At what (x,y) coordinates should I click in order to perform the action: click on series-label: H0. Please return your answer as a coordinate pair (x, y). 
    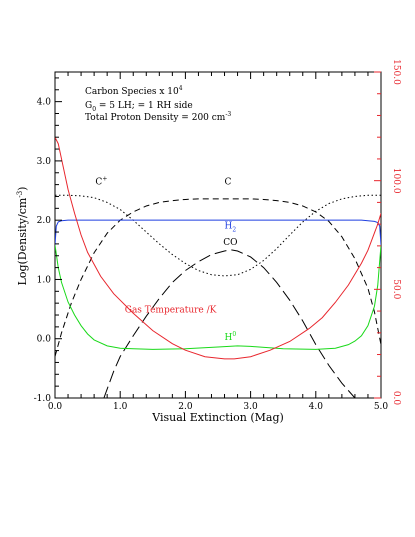
    Looking at the image, I should click on (231, 337).